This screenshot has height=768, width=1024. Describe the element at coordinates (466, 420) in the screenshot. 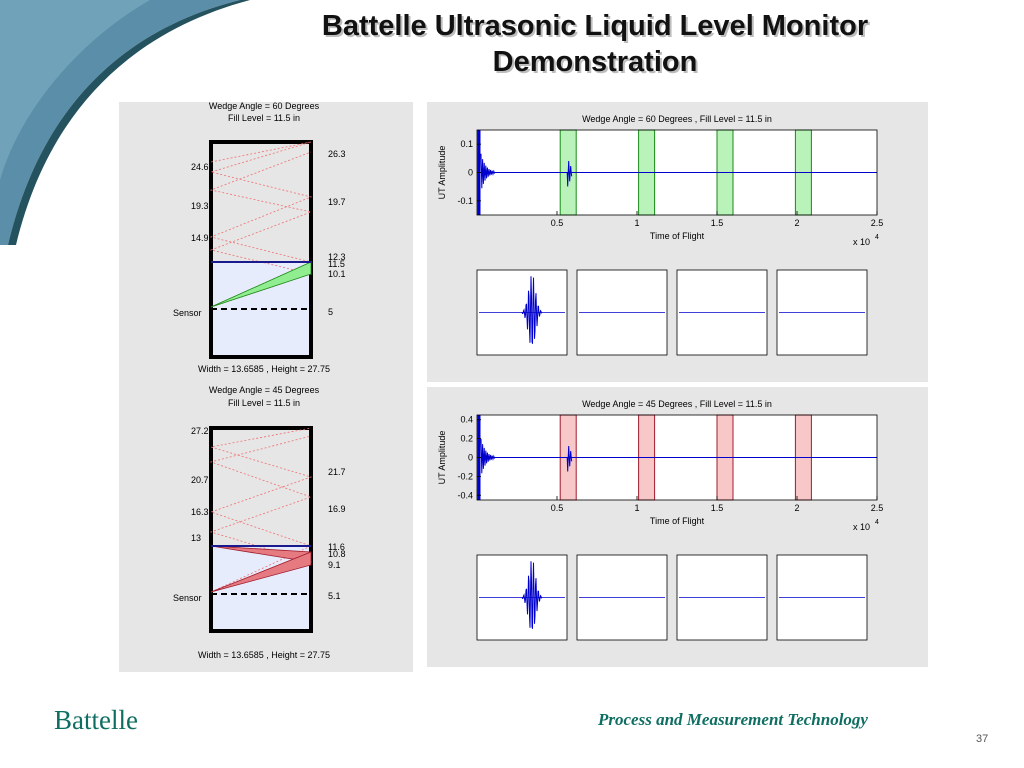

I see `y-tick-label-1: 0.4` at that location.